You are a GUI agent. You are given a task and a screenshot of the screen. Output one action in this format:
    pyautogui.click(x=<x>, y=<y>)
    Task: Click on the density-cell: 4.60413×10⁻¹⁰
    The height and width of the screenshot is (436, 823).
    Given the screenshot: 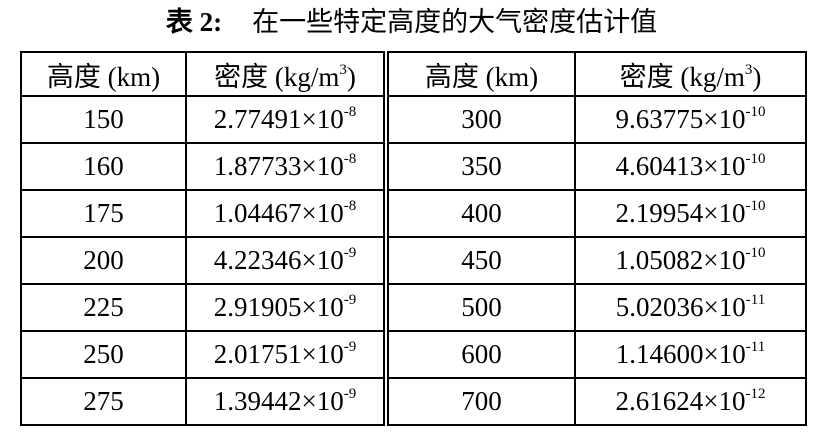 What is the action you would take?
    pyautogui.click(x=690, y=166)
    